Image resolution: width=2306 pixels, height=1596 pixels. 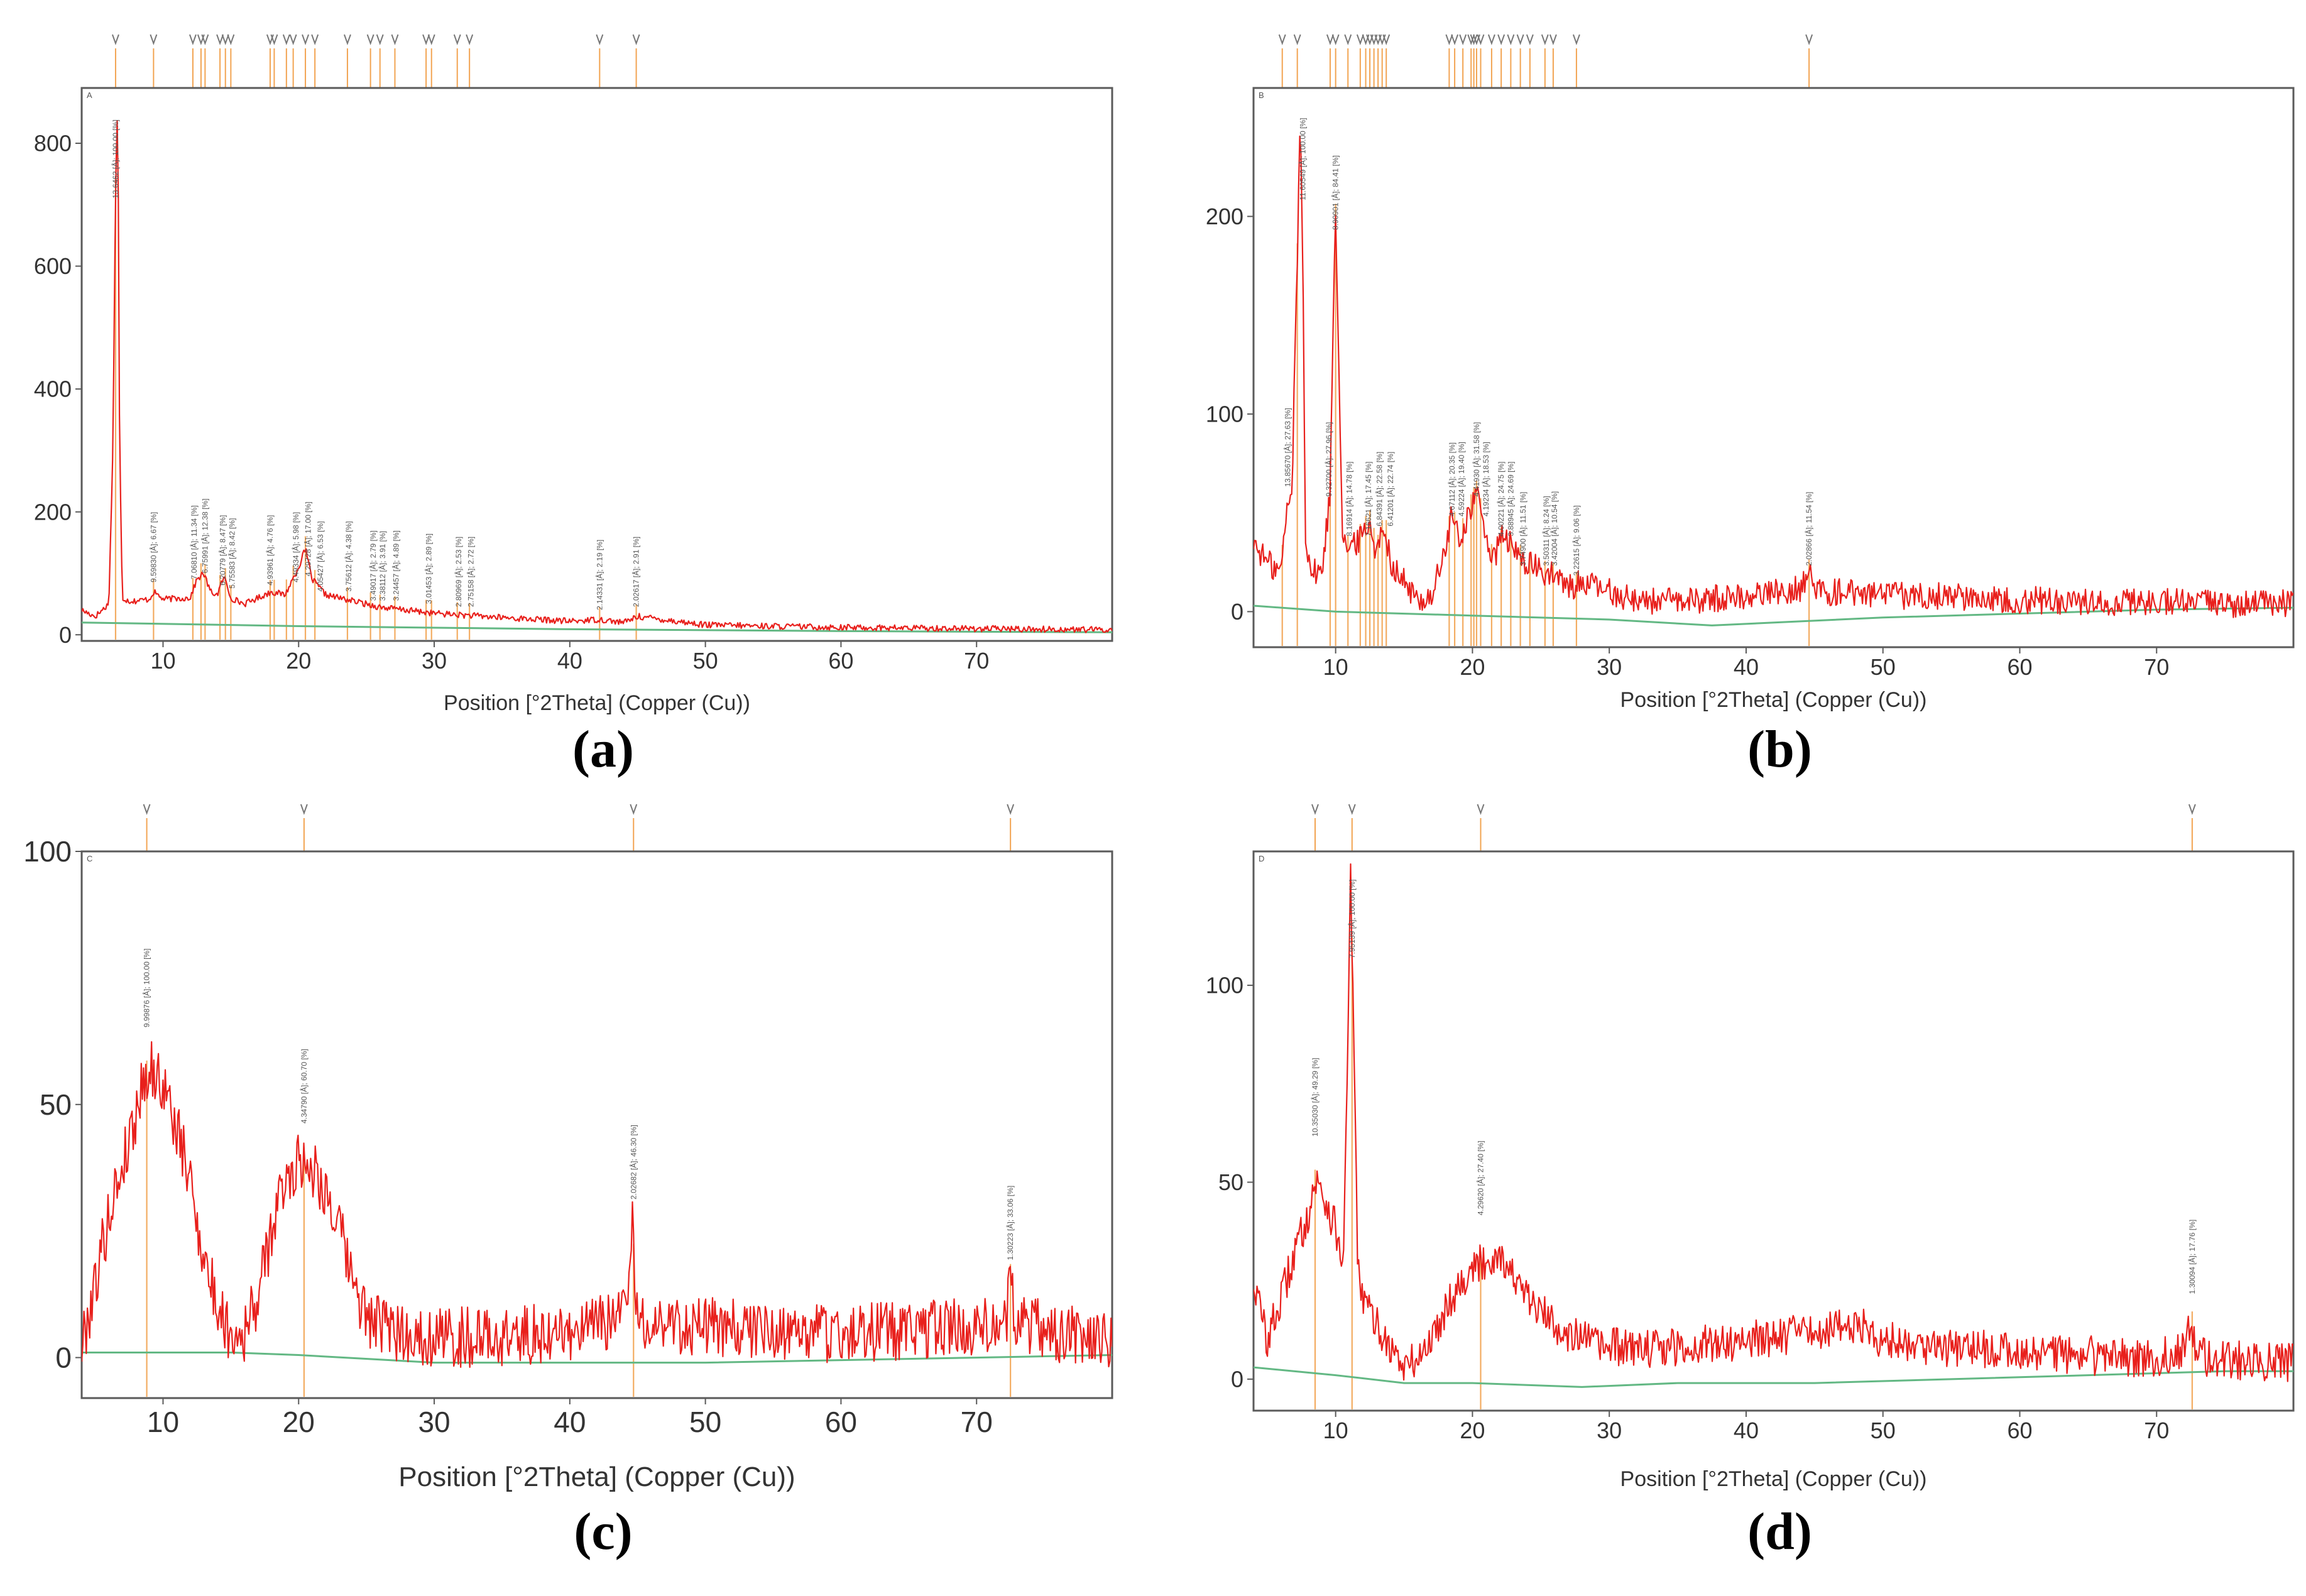 What do you see at coordinates (1451, 479) in the screenshot?
I see `peak-annotation: 4.67112 [Å]; 20.35 [%]` at bounding box center [1451, 479].